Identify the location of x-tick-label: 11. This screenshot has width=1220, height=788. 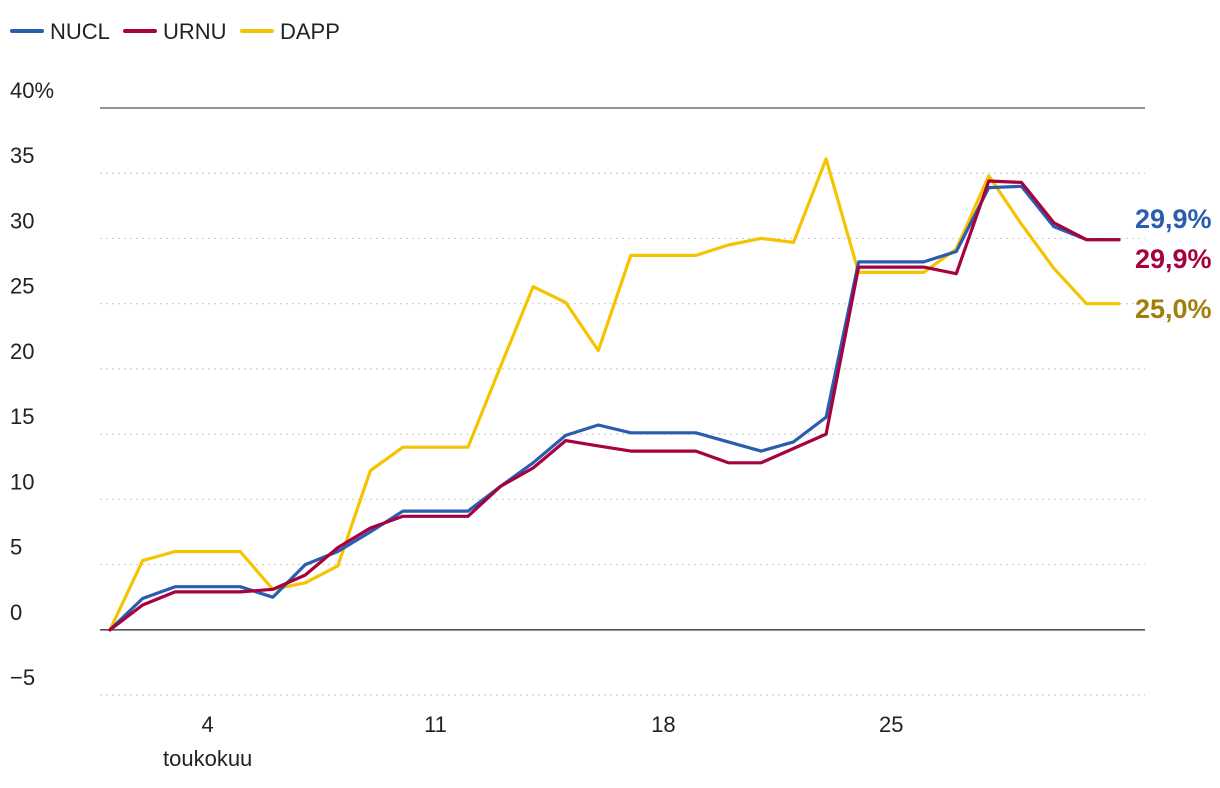
(435, 724).